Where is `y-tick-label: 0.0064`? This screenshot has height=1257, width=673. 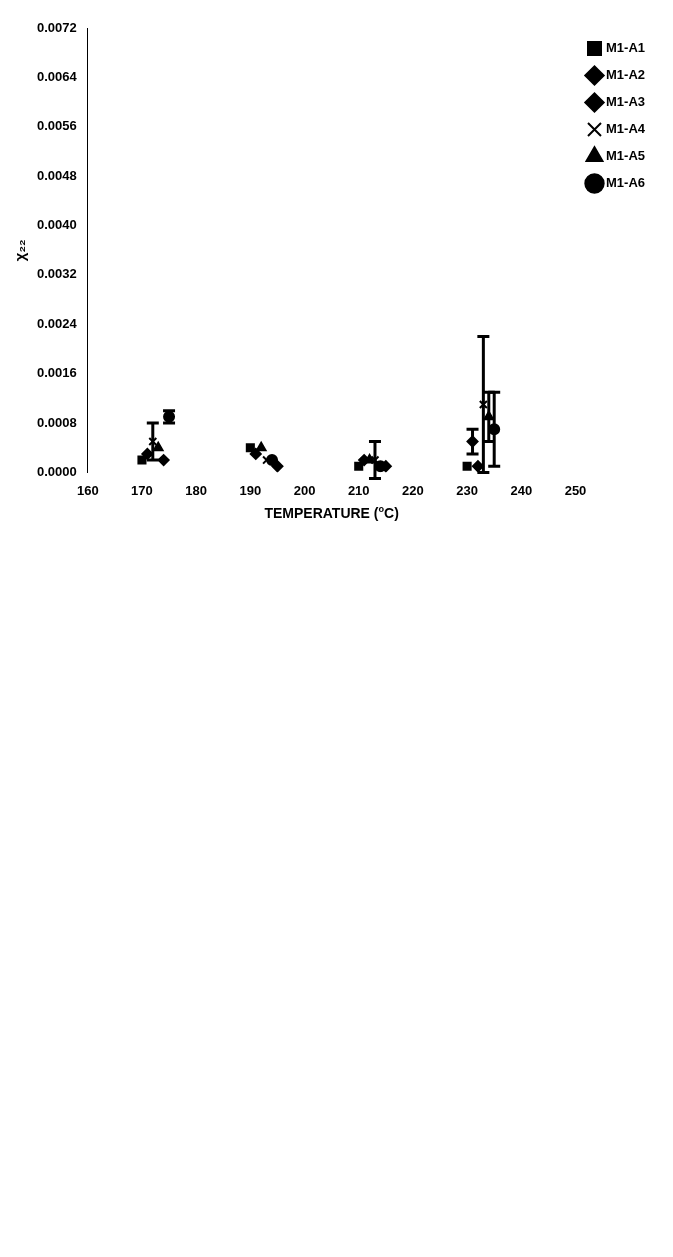
y-tick-label: 0.0064 is located at coordinates (57, 76).